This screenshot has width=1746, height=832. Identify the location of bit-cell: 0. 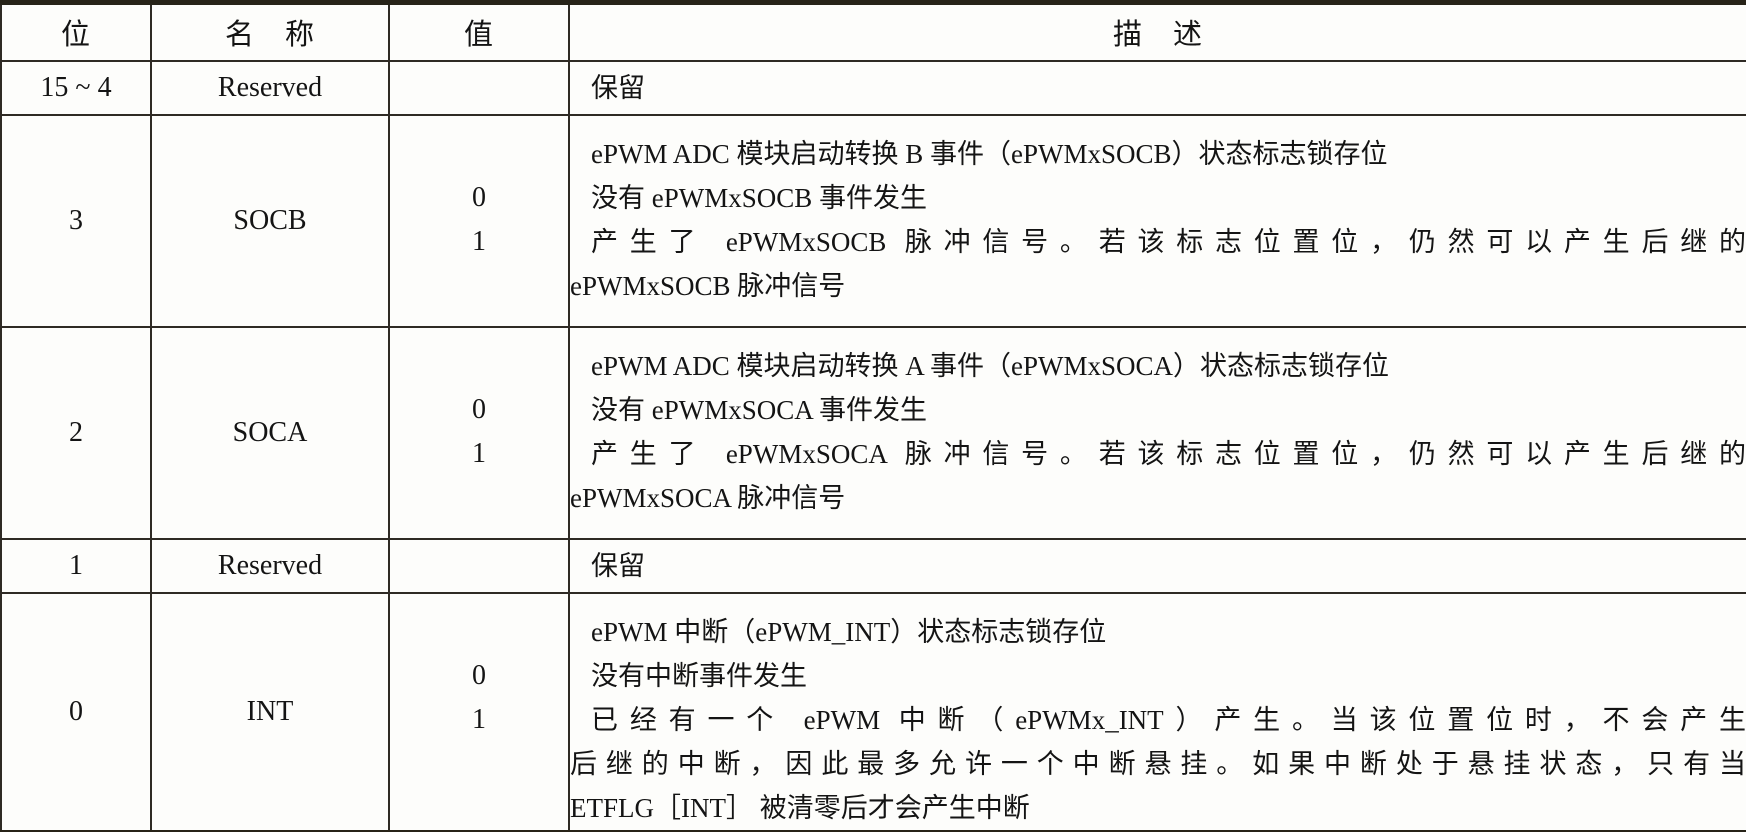
(76, 711).